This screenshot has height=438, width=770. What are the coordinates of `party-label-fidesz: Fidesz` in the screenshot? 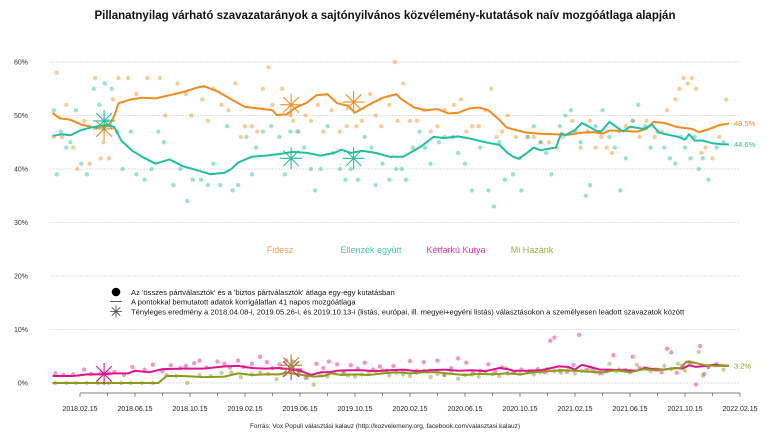 It's located at (280, 250).